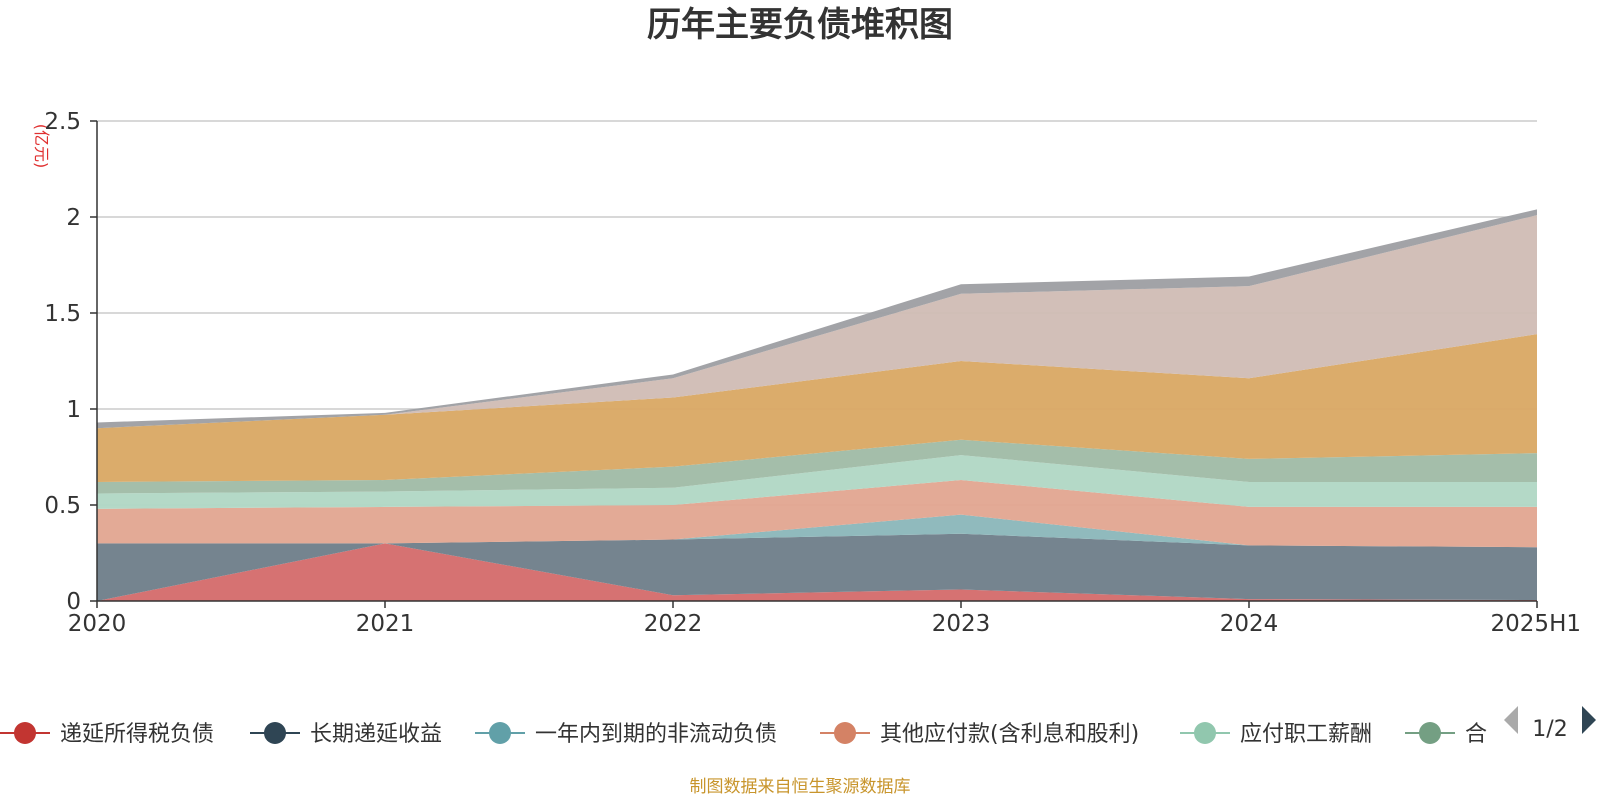 This screenshot has width=1600, height=800. Describe the element at coordinates (961, 624) in the screenshot. I see `x-tick-label: 2023` at that location.